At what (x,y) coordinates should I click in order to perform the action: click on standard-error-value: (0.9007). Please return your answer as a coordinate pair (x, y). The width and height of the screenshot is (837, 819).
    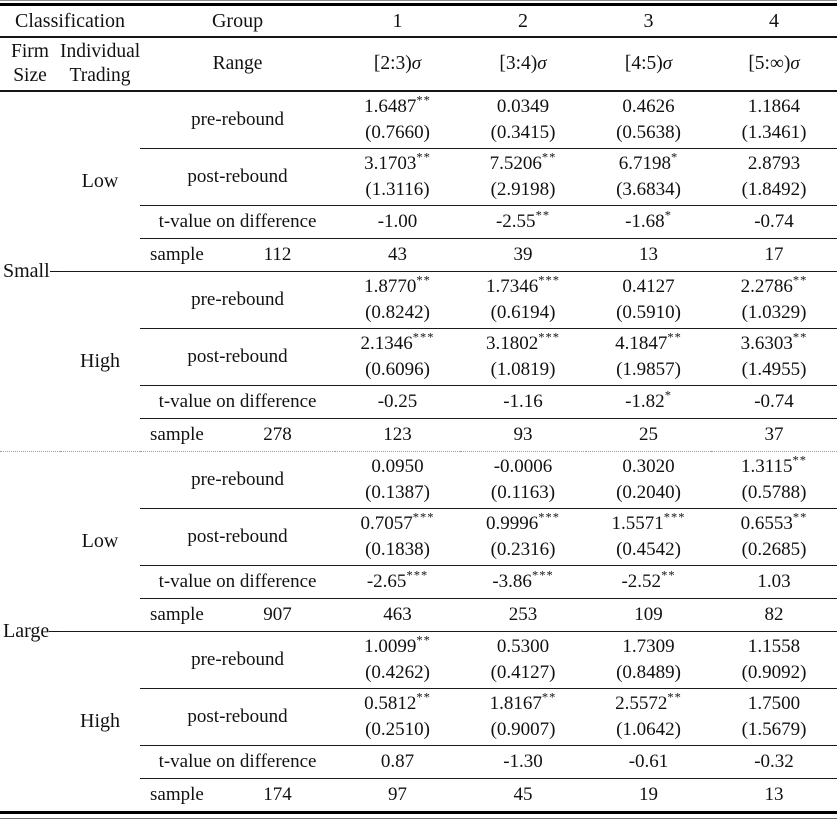
    Looking at the image, I should click on (523, 729).